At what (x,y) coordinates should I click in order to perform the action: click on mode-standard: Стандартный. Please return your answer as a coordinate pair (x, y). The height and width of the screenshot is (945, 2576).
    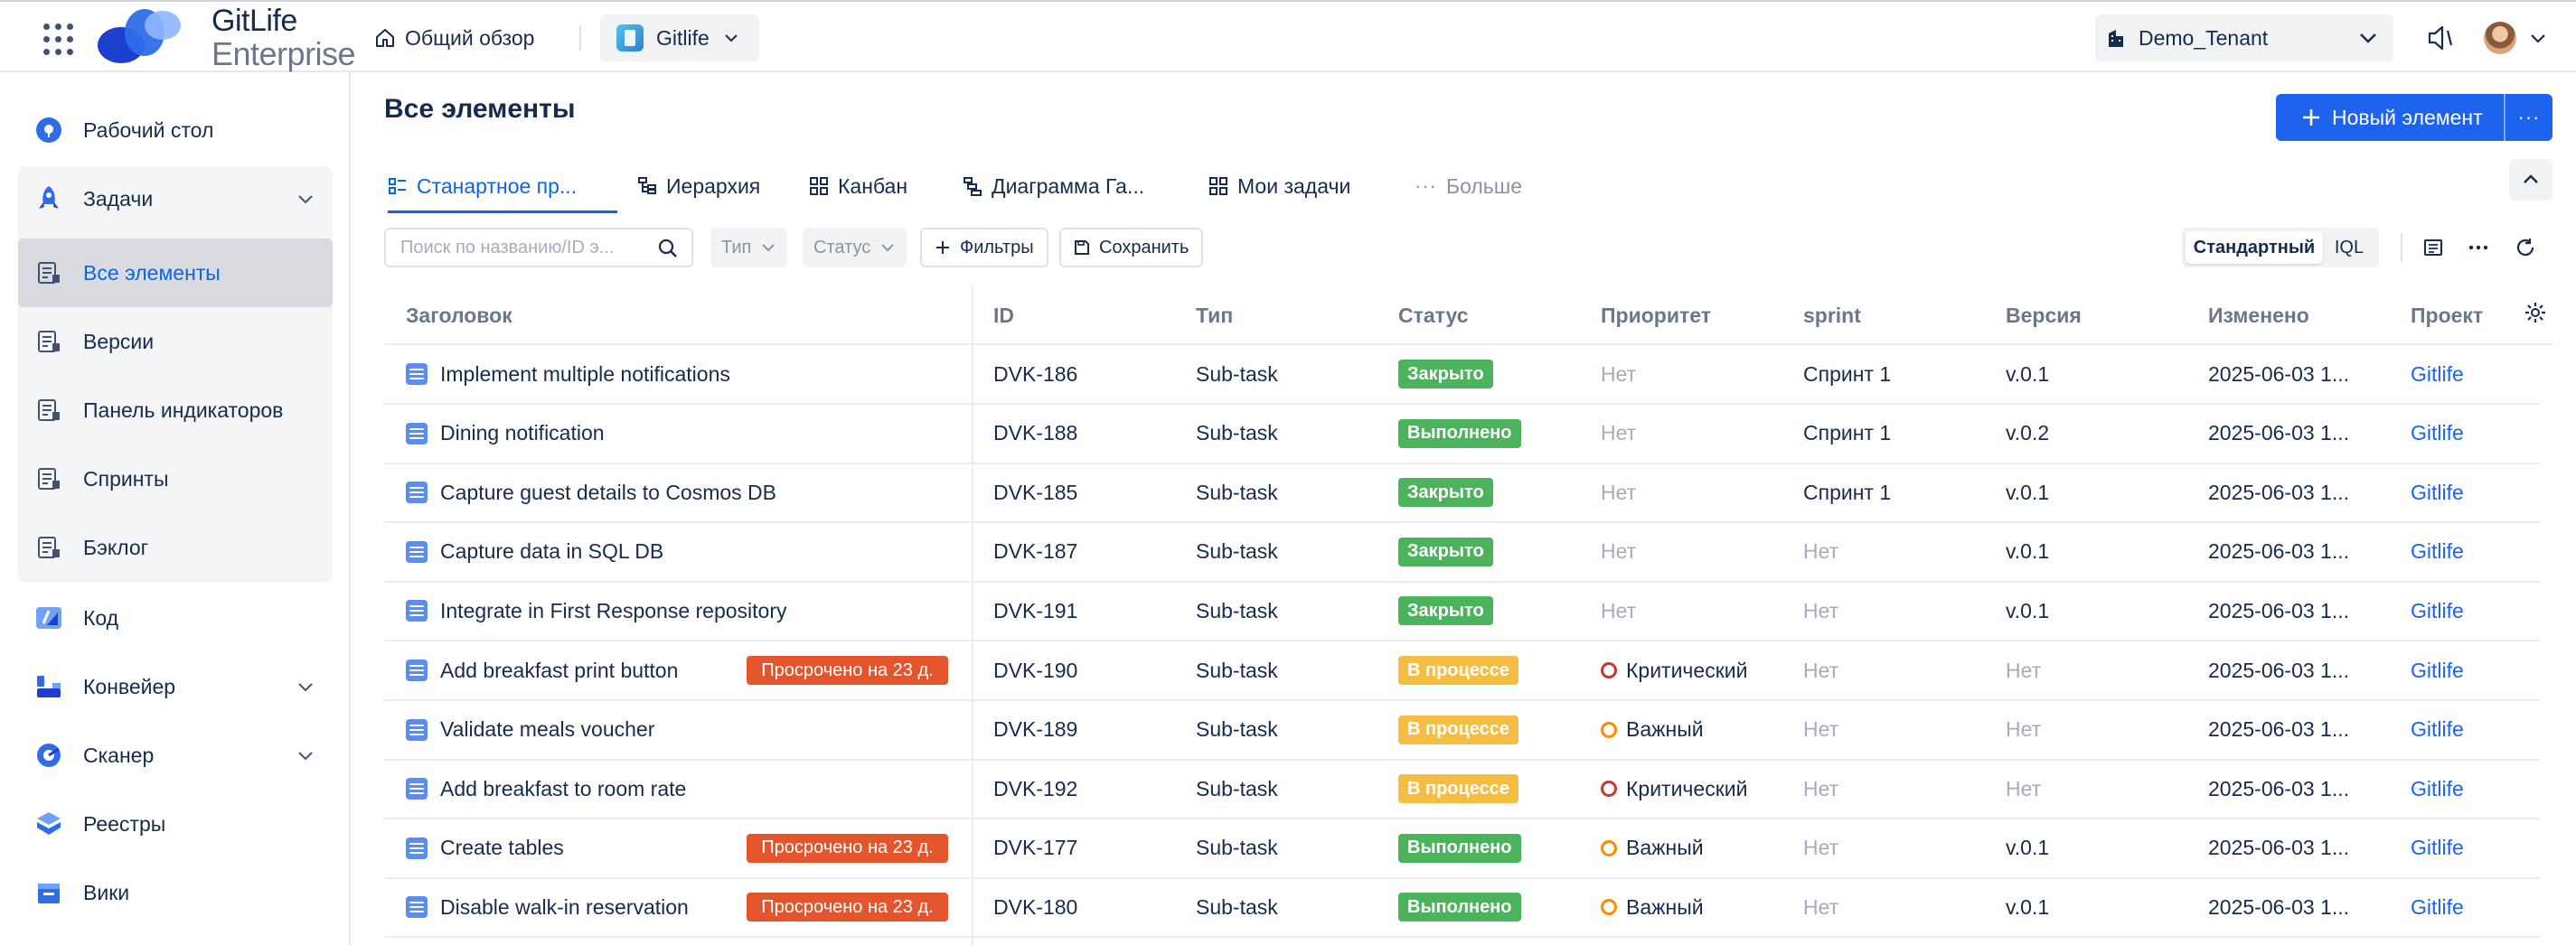
    Looking at the image, I should click on (2254, 247).